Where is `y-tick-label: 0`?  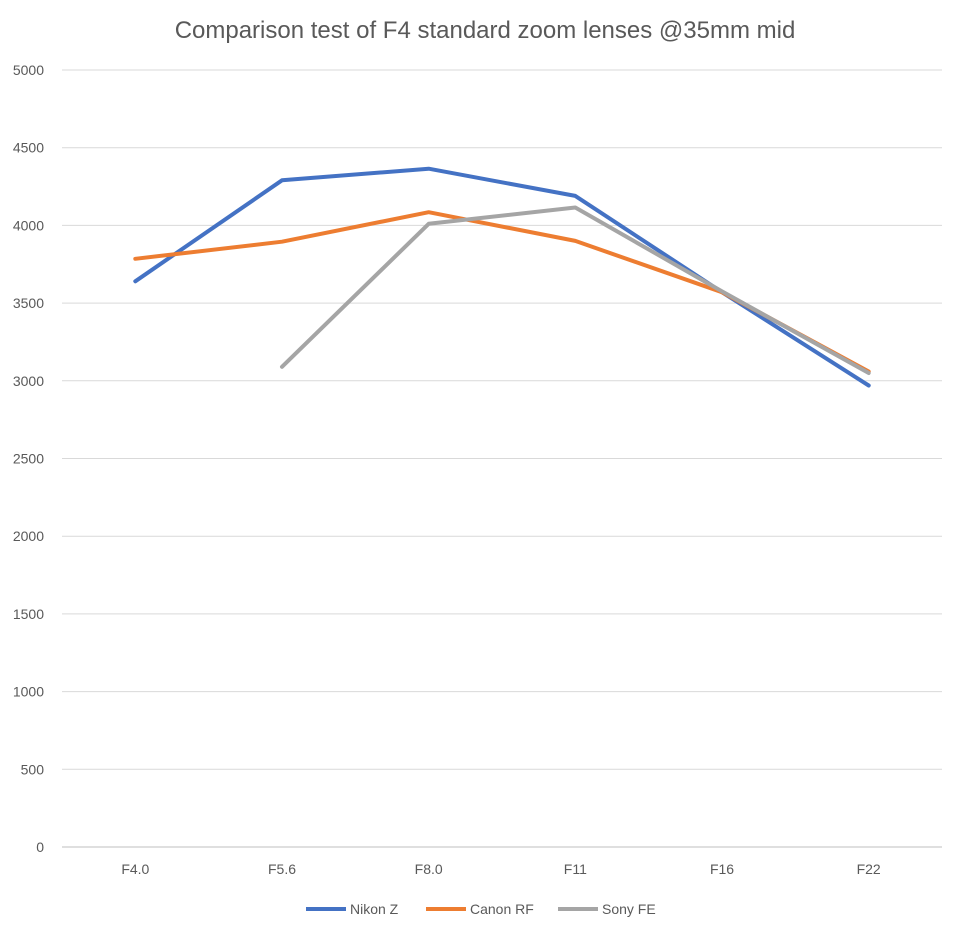
y-tick-label: 0 is located at coordinates (40, 847).